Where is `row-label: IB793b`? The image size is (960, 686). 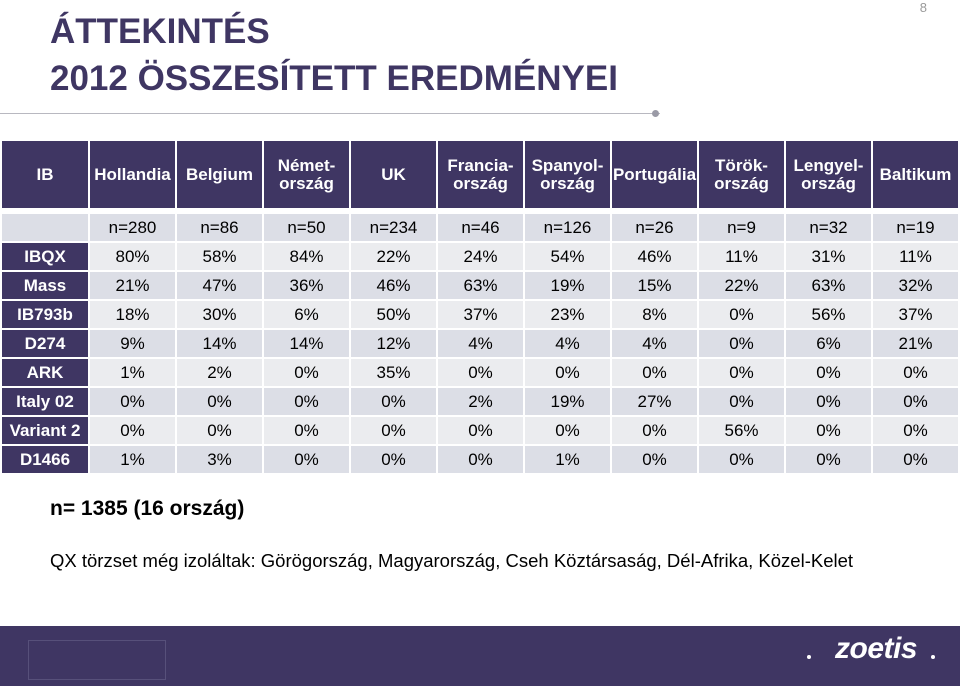 row-label: IB793b is located at coordinates (45, 314).